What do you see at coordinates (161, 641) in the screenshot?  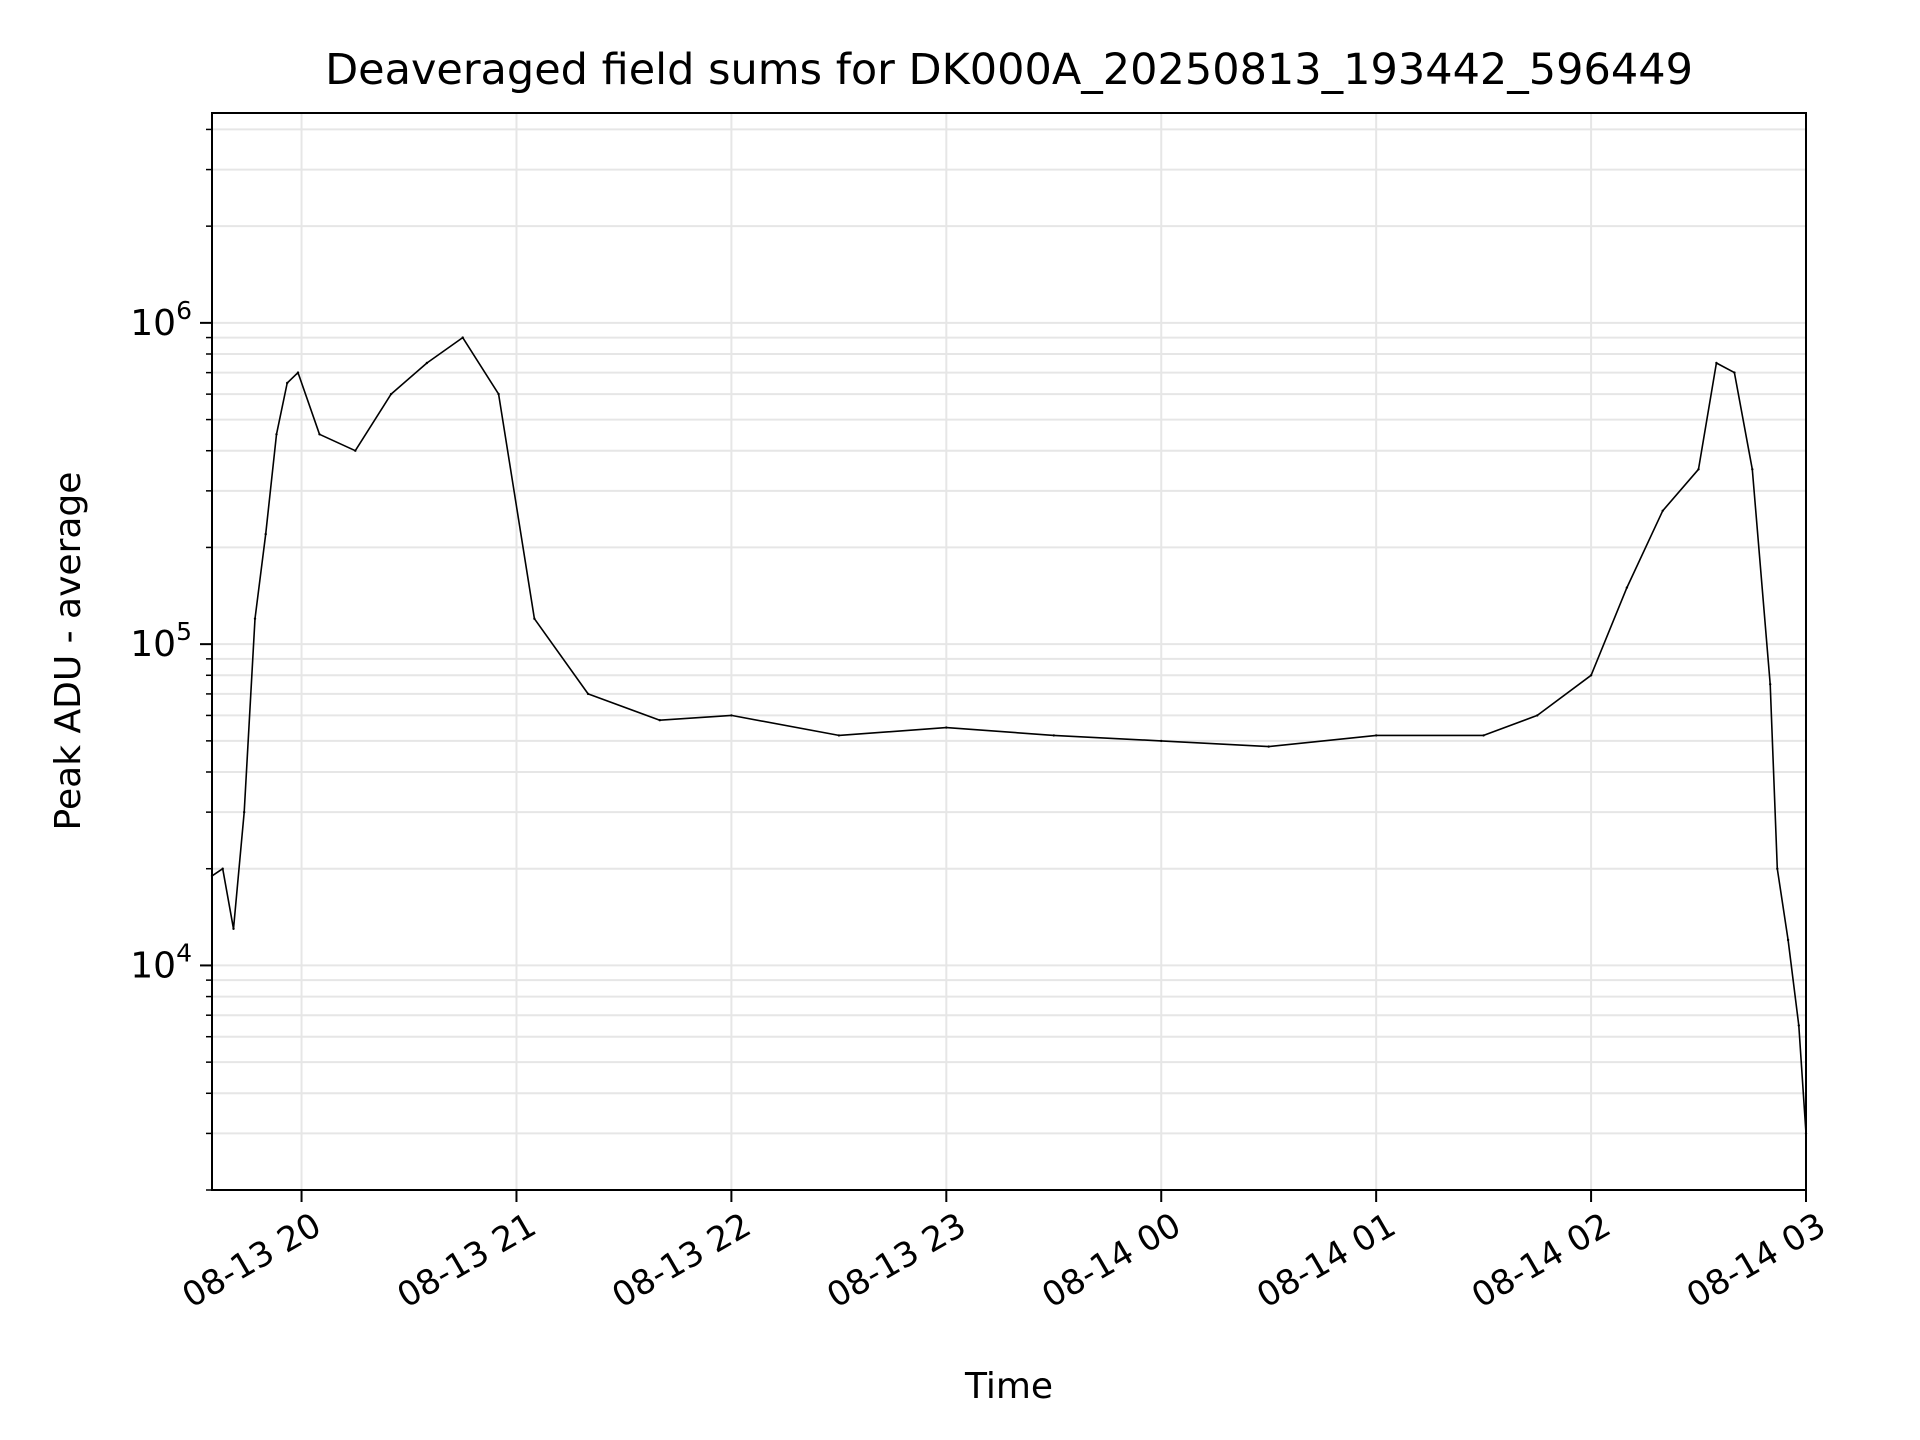 I see `y-tick-label: 10⁵` at bounding box center [161, 641].